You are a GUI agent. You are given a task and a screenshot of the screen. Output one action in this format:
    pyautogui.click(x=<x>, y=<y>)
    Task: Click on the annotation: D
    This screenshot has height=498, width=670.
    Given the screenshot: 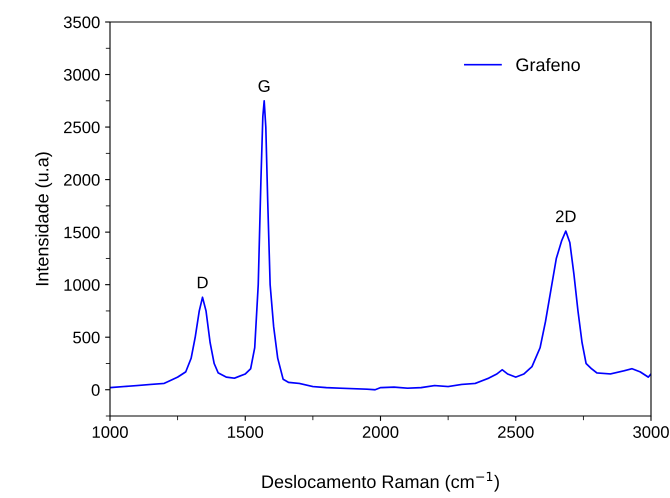 What is the action you would take?
    pyautogui.click(x=203, y=282)
    